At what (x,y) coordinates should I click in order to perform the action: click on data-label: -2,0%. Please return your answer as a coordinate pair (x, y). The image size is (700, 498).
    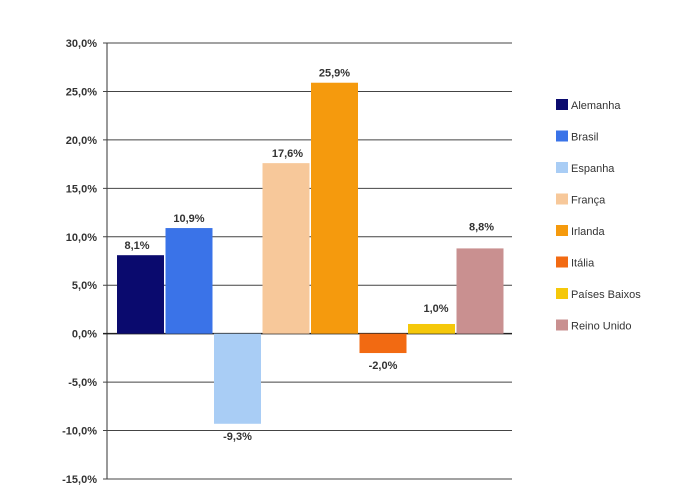
    Looking at the image, I should click on (383, 366).